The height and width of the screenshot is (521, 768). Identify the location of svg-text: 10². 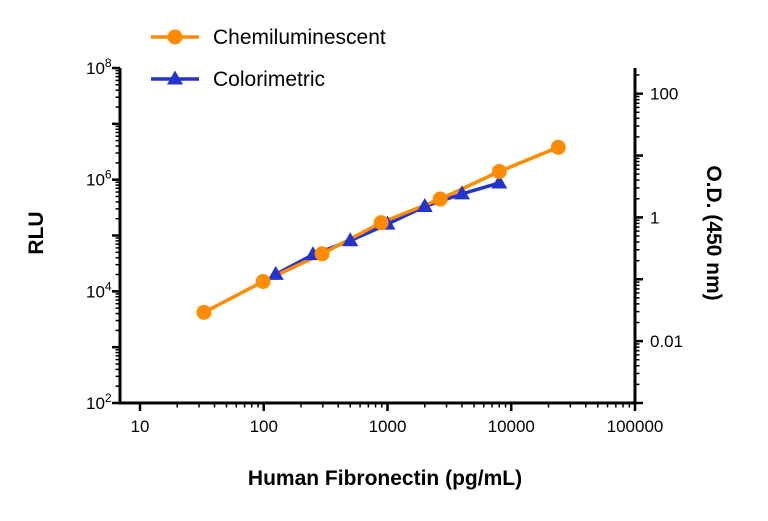
(99, 402).